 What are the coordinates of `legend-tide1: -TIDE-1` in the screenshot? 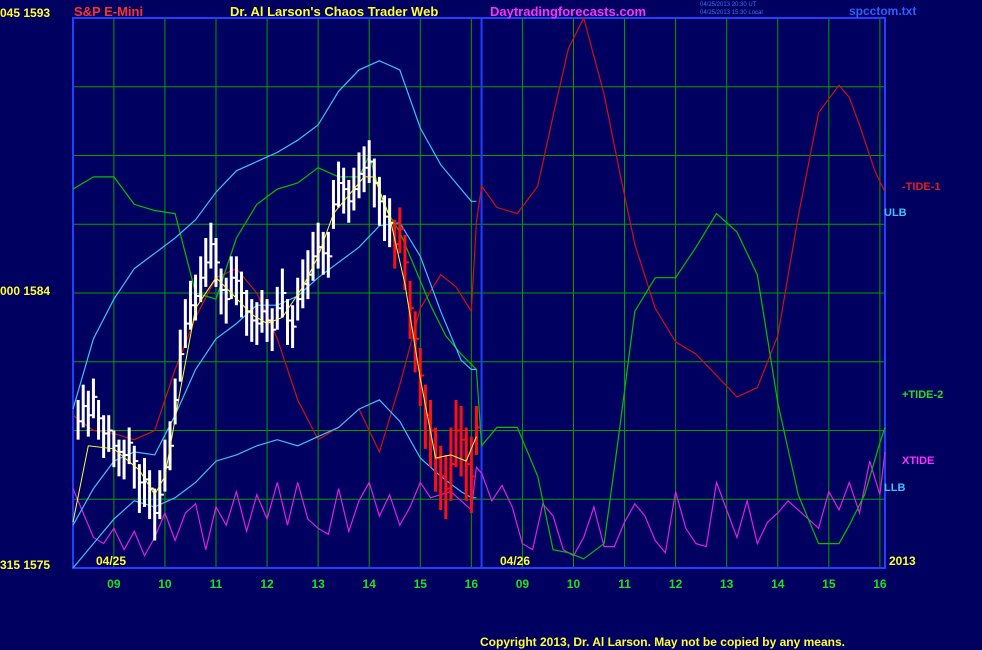 It's located at (921, 187).